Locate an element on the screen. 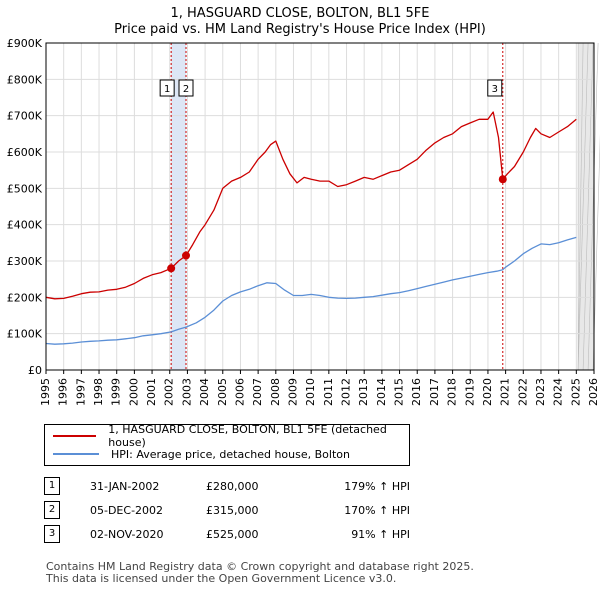 The width and height of the screenshot is (600, 590). sale-date: 31-JAN-2002 is located at coordinates (125, 486).